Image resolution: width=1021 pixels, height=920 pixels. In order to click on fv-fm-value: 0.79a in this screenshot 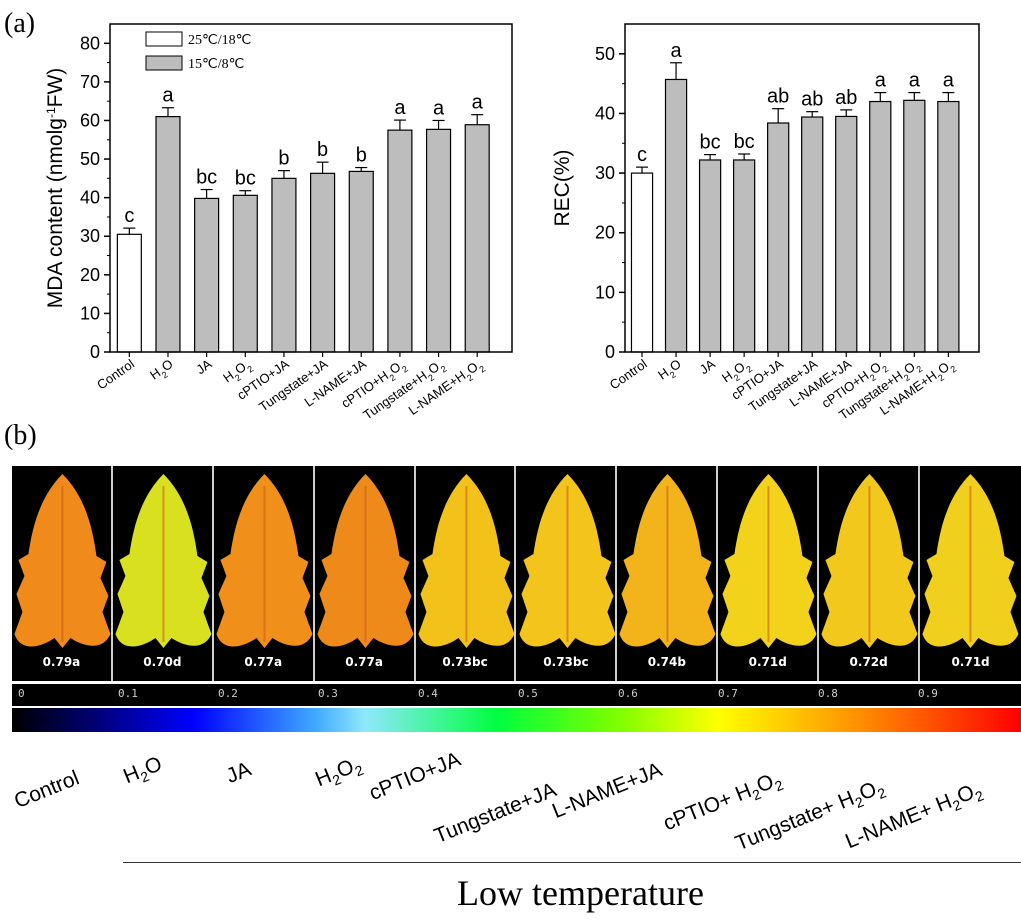, I will do `click(61, 662)`.